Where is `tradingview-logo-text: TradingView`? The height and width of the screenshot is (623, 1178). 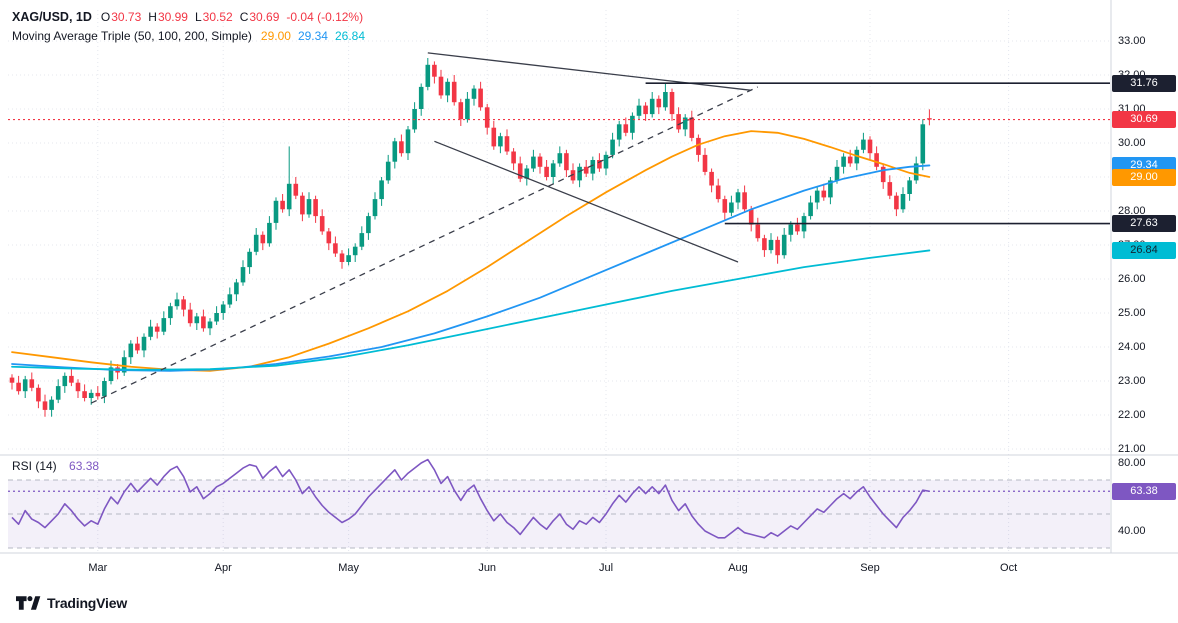
tradingview-logo-text: TradingView is located at coordinates (87, 603).